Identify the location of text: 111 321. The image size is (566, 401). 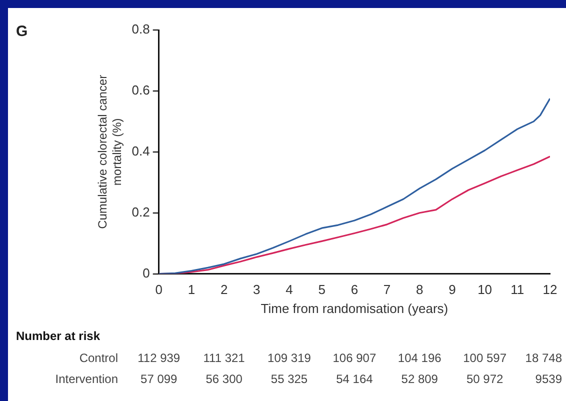
(224, 358).